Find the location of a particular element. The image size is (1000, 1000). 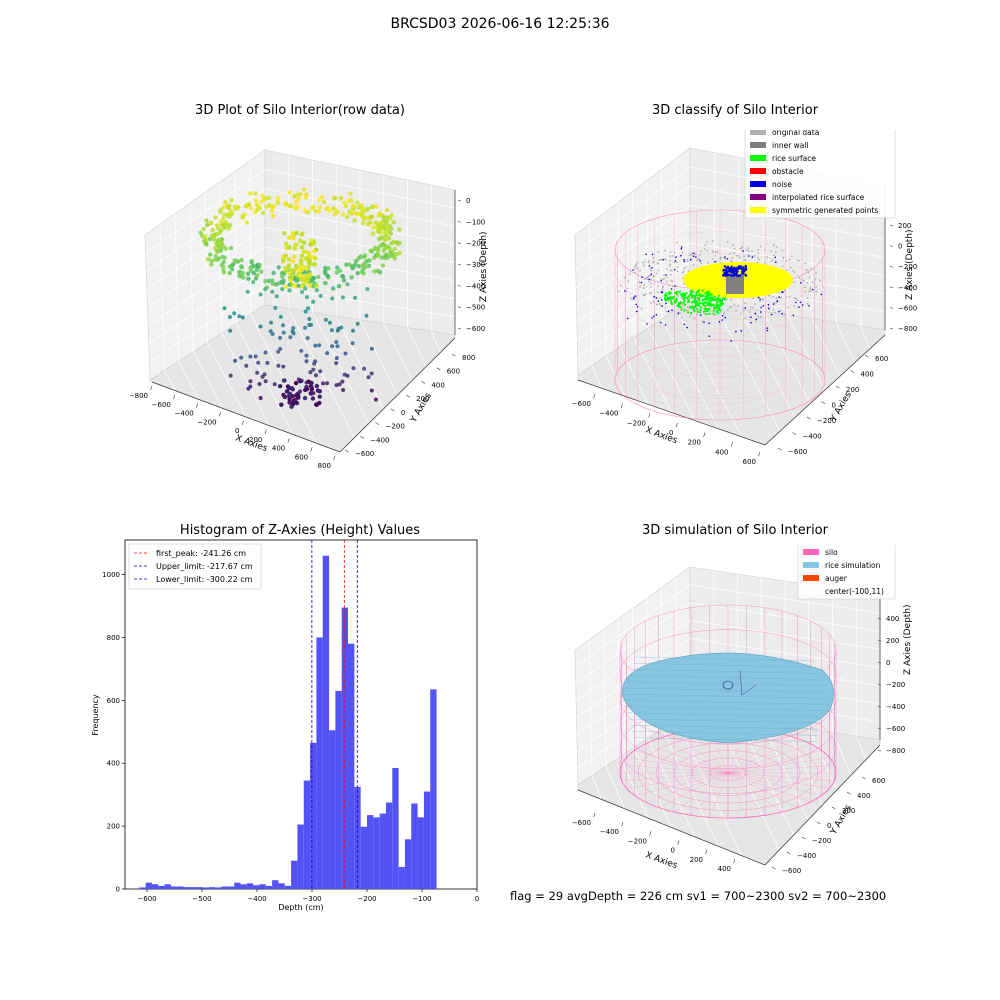

p1-z-tick-mark is located at coordinates (459, 307).